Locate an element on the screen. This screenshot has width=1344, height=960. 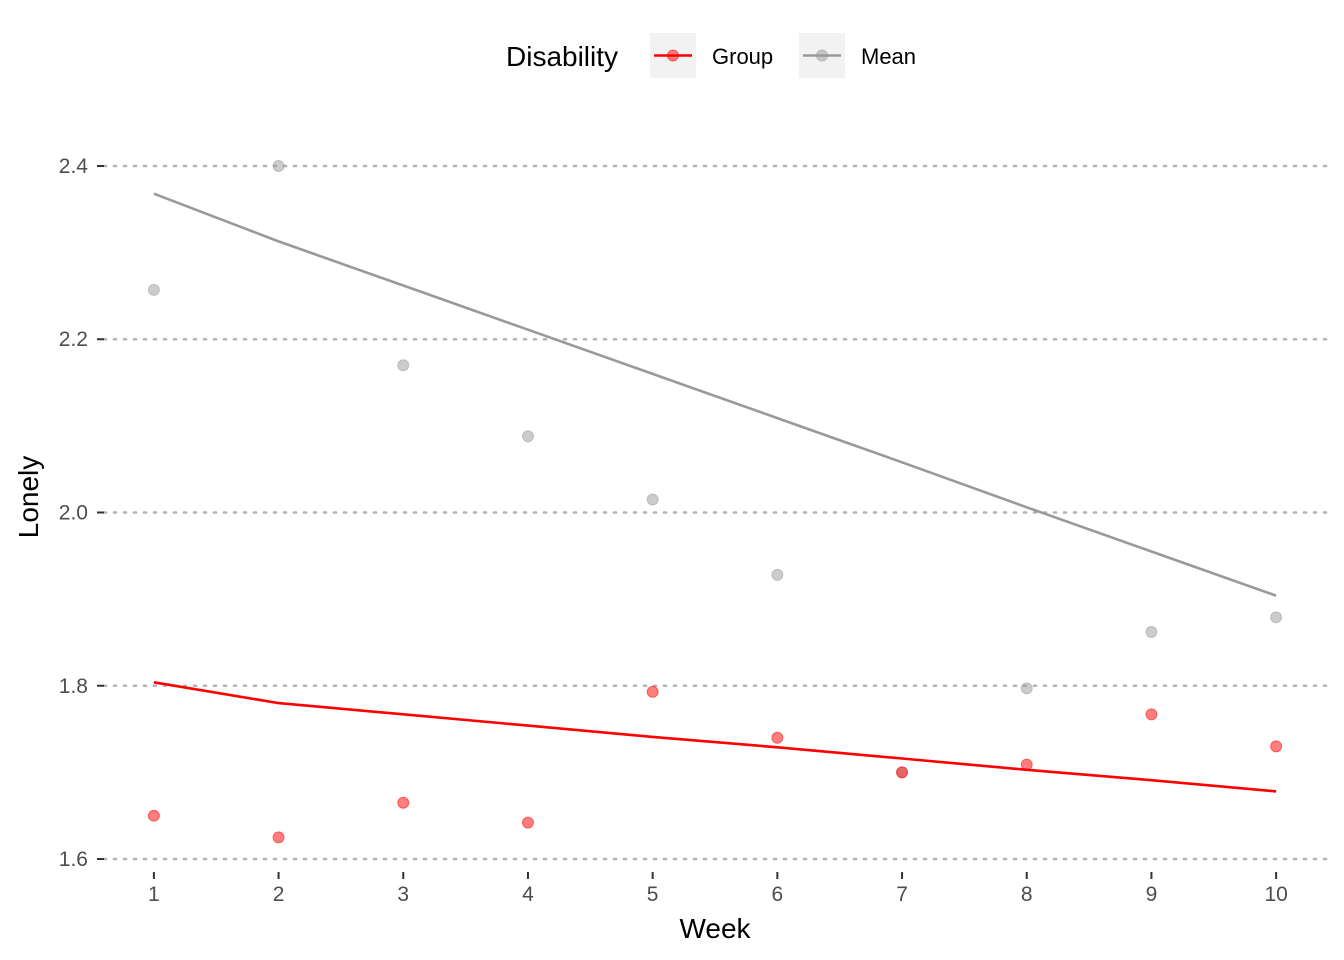
y-tick-label: 2.4 is located at coordinates (74, 166).